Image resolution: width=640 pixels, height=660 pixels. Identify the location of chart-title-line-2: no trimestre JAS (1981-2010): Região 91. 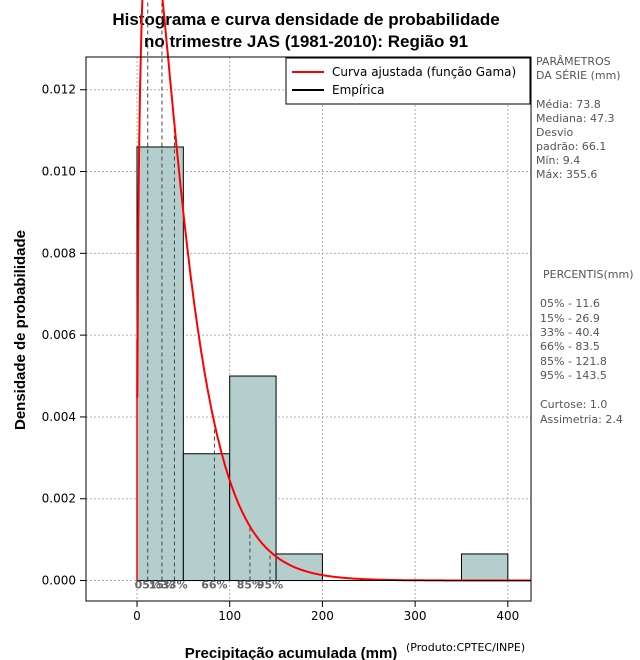
(306, 41).